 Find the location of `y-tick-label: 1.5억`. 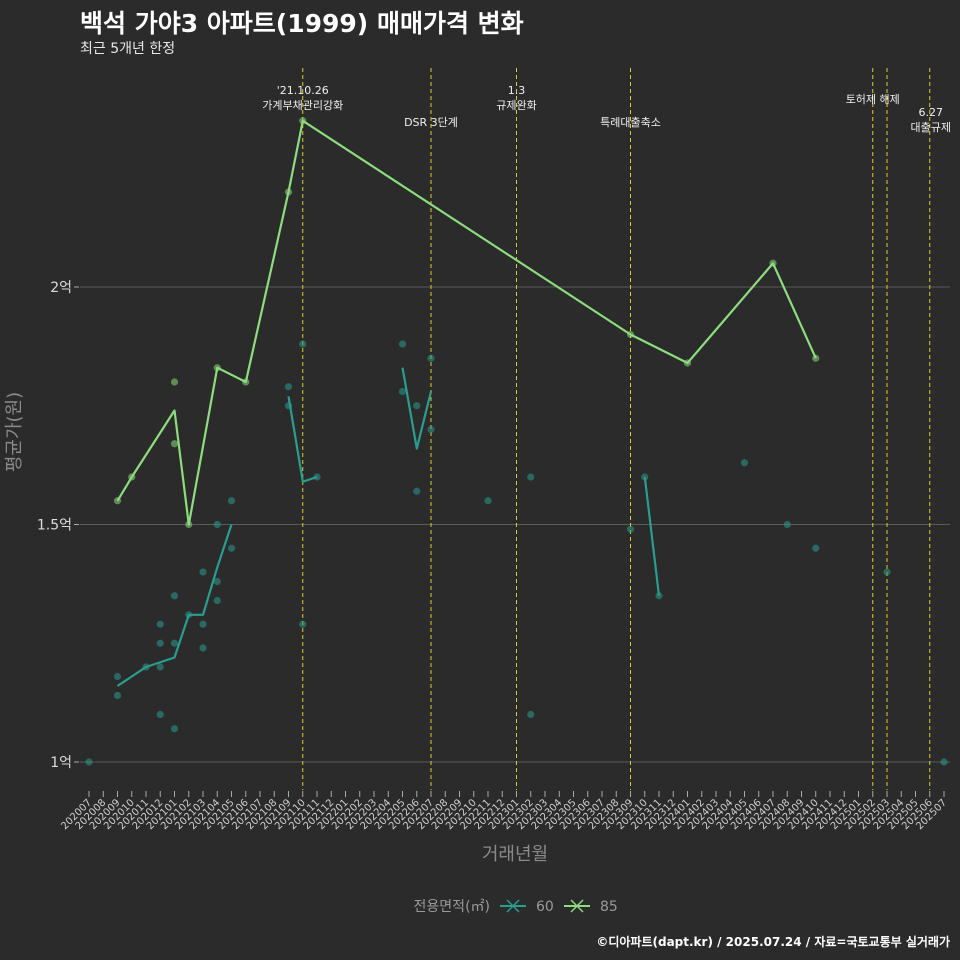

y-tick-label: 1.5억 is located at coordinates (54, 526).